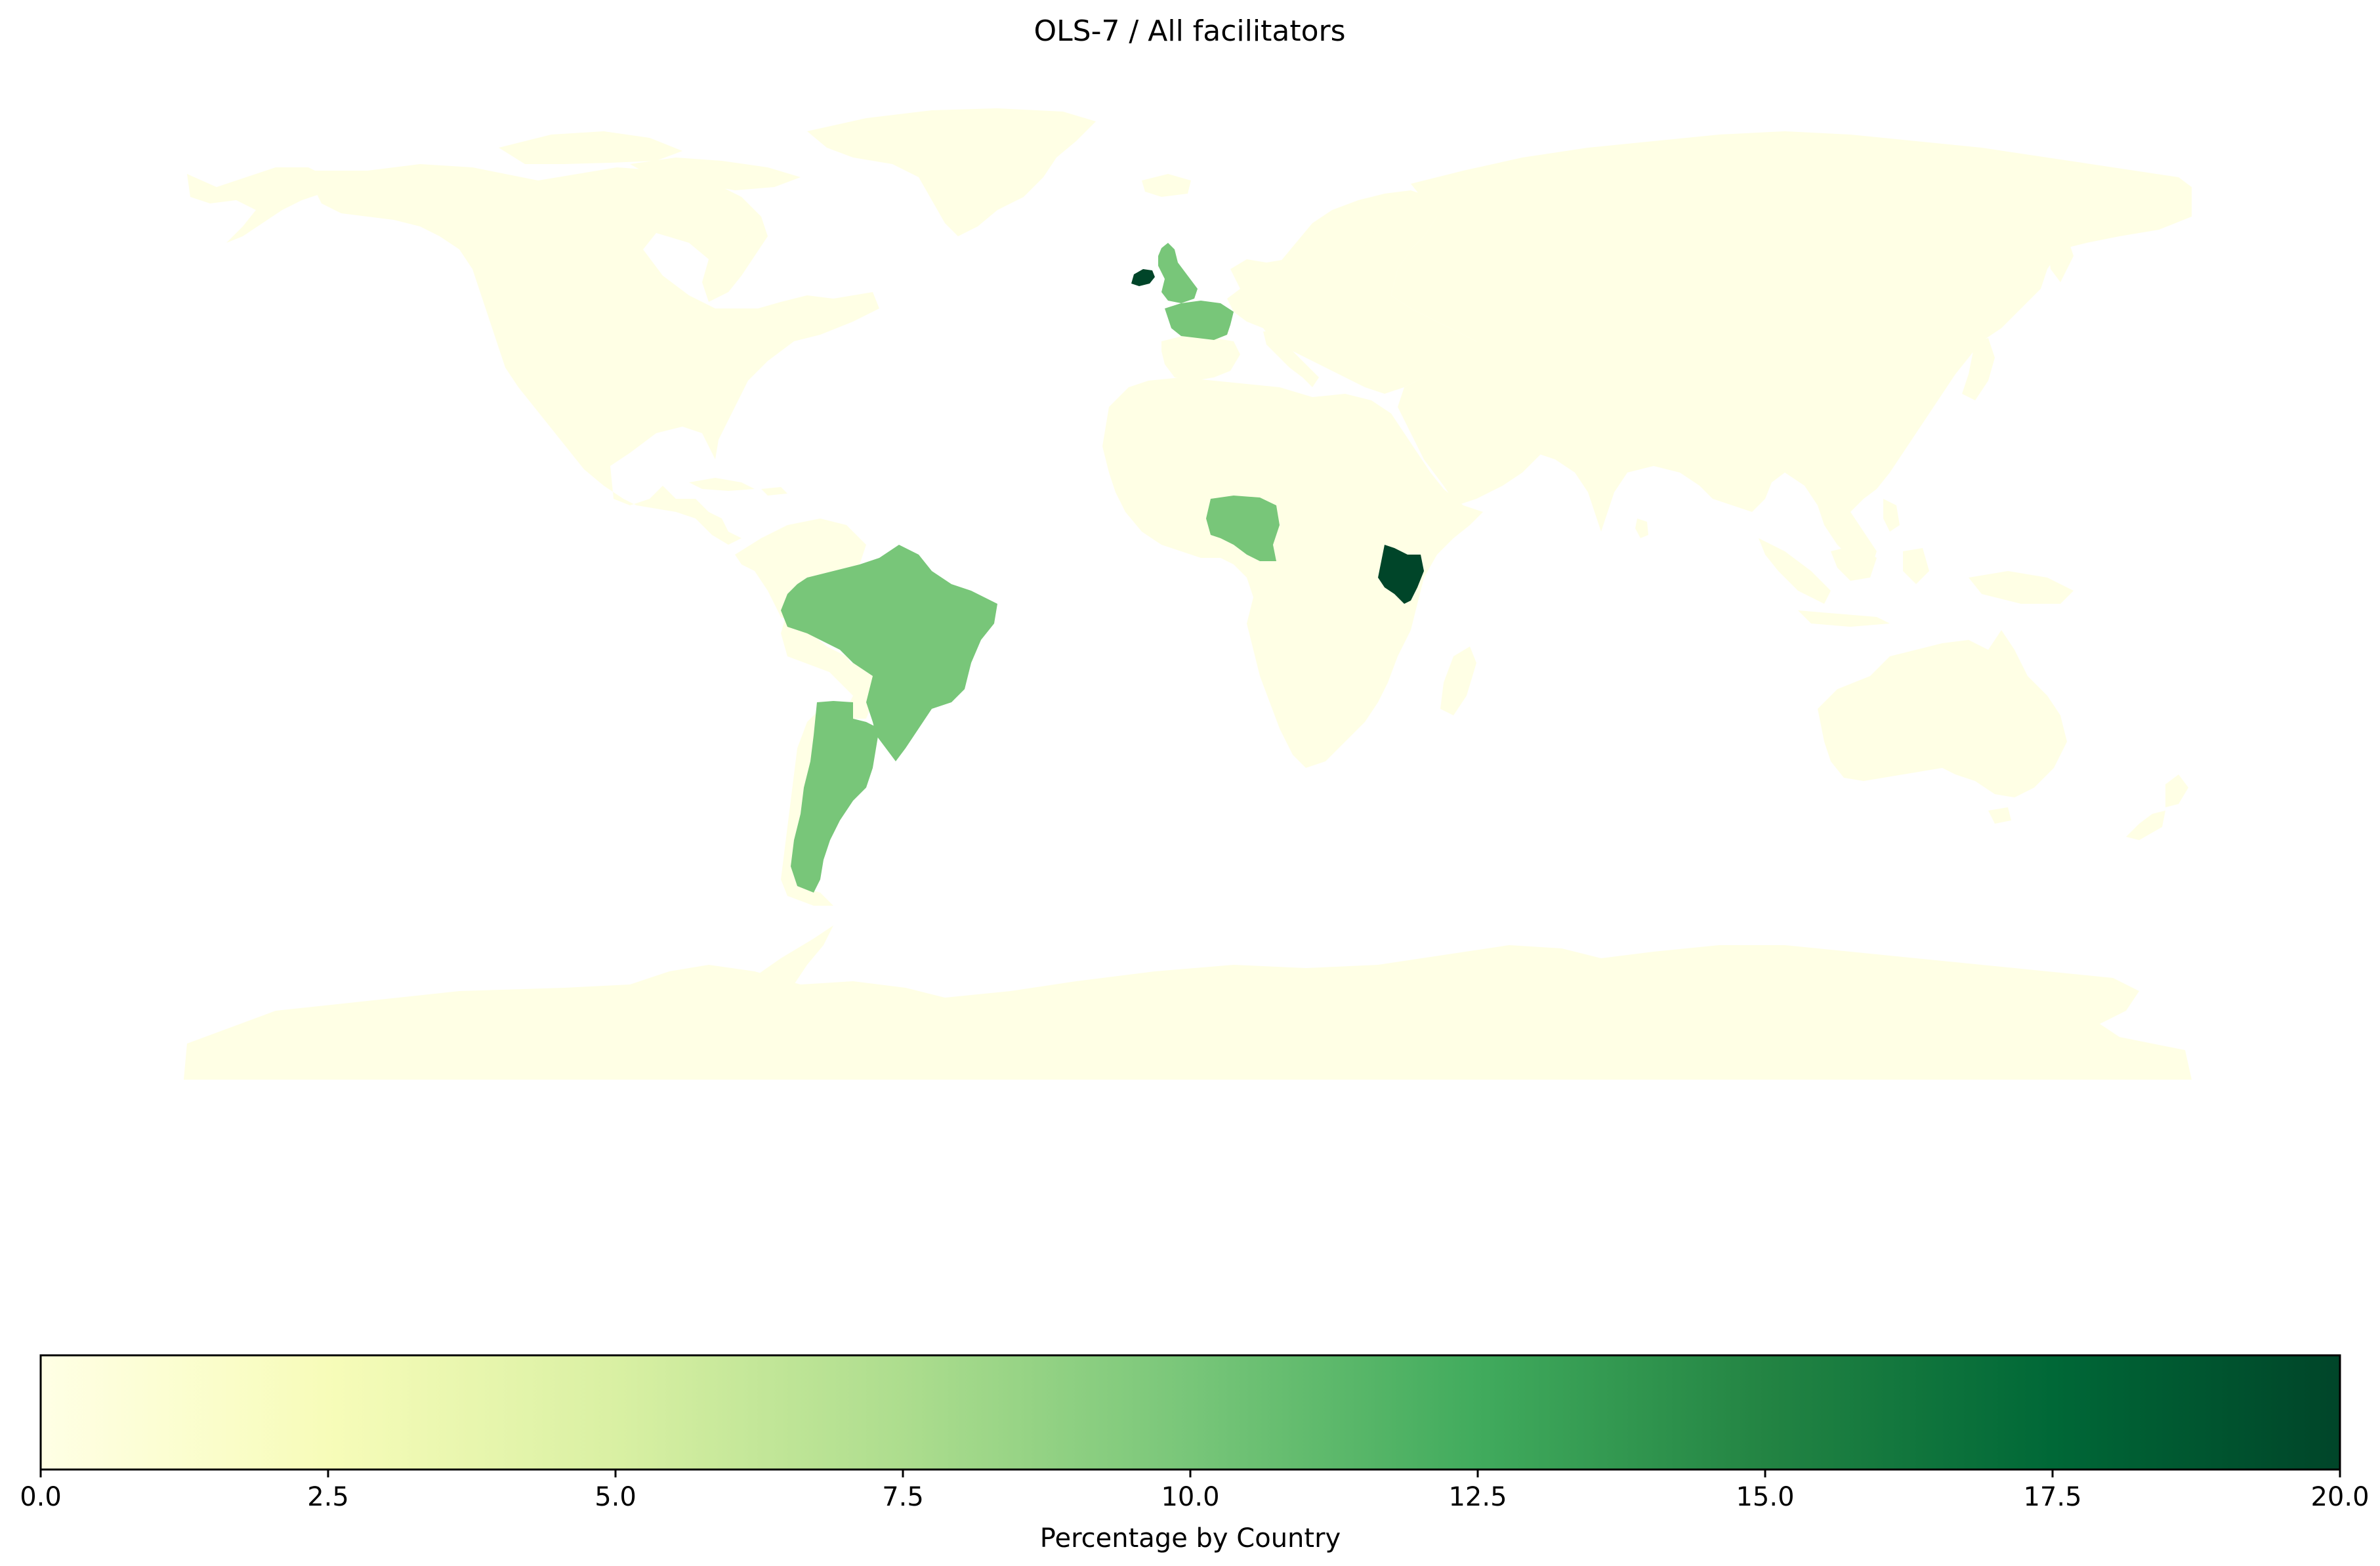 The height and width of the screenshot is (1566, 2380). I want to click on region-tasmania, so click(1999, 815).